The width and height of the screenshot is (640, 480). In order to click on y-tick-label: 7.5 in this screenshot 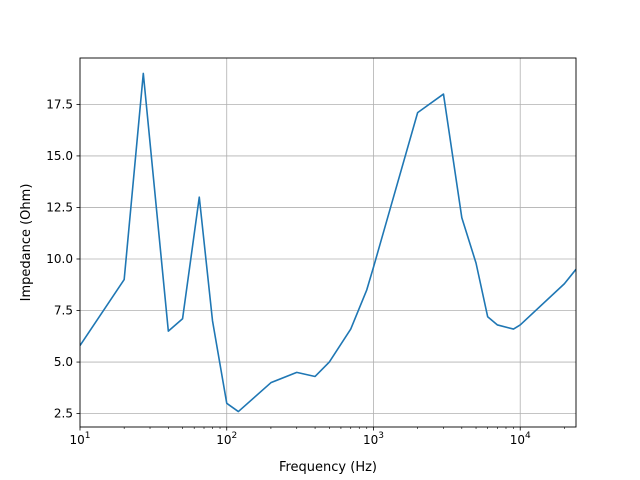, I will do `click(63, 311)`.